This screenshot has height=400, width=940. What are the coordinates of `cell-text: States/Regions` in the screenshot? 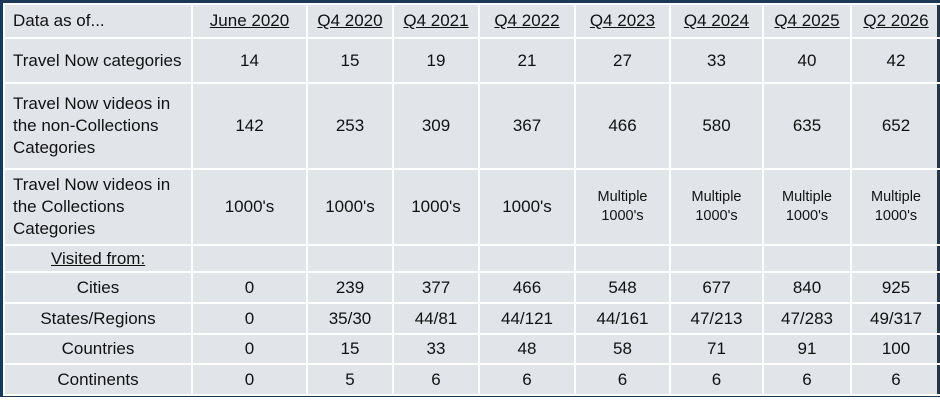 It's located at (98, 318).